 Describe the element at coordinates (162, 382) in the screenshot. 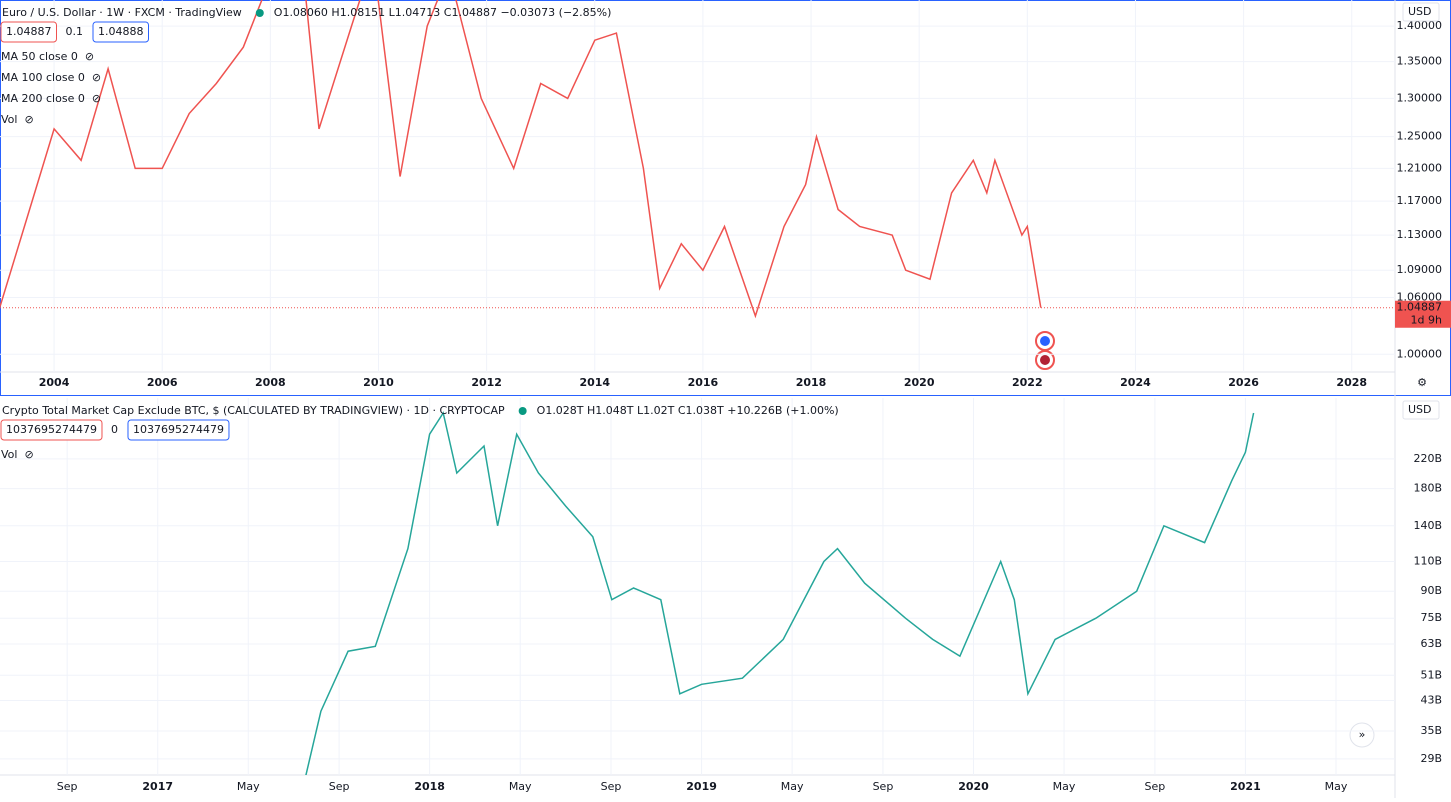

I see `x-tick-label: 2006` at that location.